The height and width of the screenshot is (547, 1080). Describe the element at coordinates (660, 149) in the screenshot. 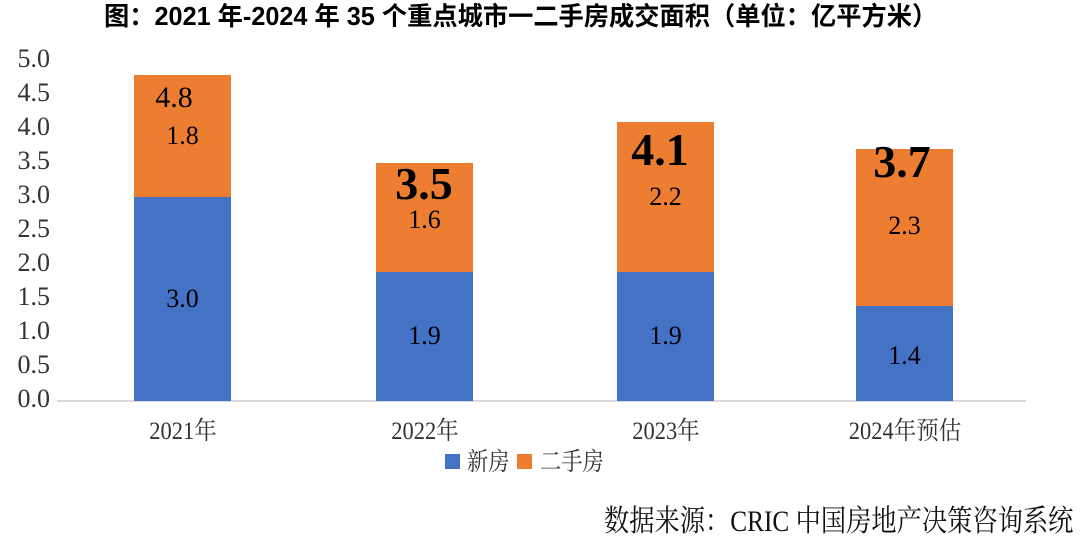

I see `total-value-label: 4.1` at that location.